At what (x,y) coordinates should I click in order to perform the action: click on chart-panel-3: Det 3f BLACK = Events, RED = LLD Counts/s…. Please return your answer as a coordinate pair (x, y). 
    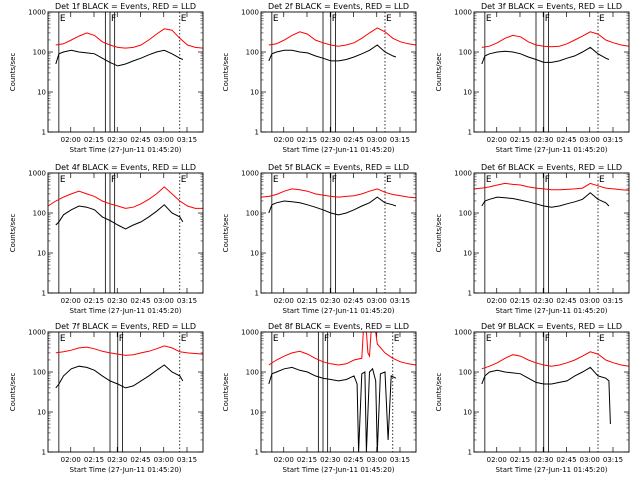
    Looking at the image, I should click on (532, 78).